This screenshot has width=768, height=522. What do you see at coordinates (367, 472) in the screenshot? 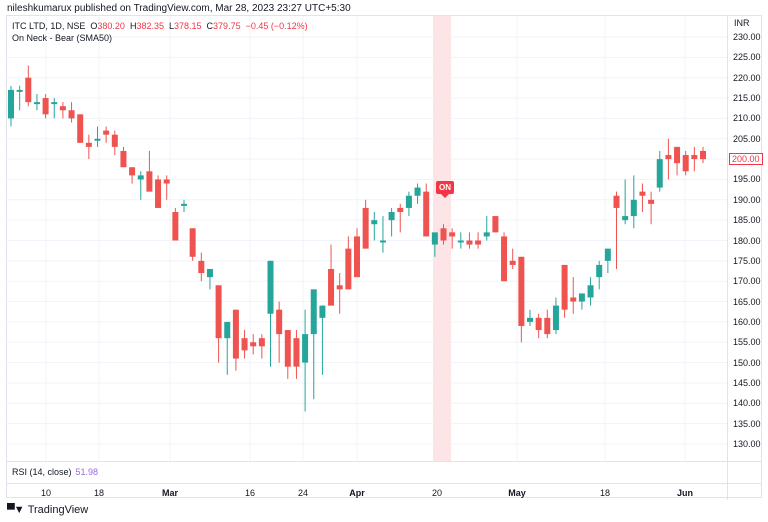
I see `rsi-pane: RSI (14, close) 51.98` at bounding box center [367, 472].